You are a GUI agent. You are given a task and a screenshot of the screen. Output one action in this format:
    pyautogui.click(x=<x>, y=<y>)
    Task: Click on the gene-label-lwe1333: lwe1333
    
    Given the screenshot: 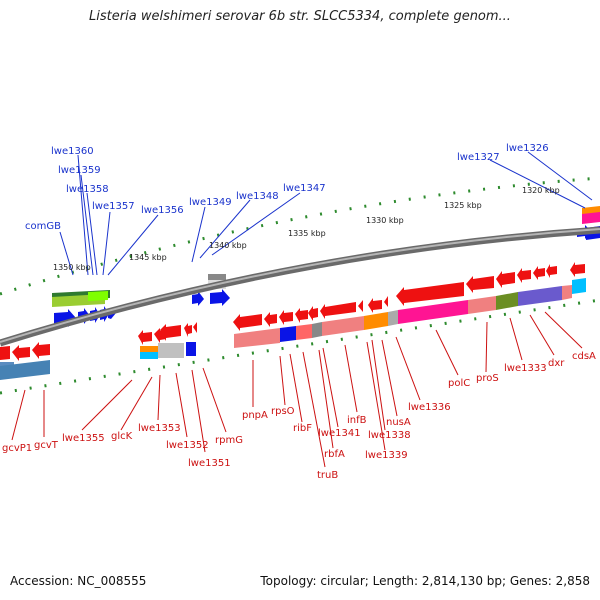 What is the action you would take?
    pyautogui.click(x=525, y=368)
    